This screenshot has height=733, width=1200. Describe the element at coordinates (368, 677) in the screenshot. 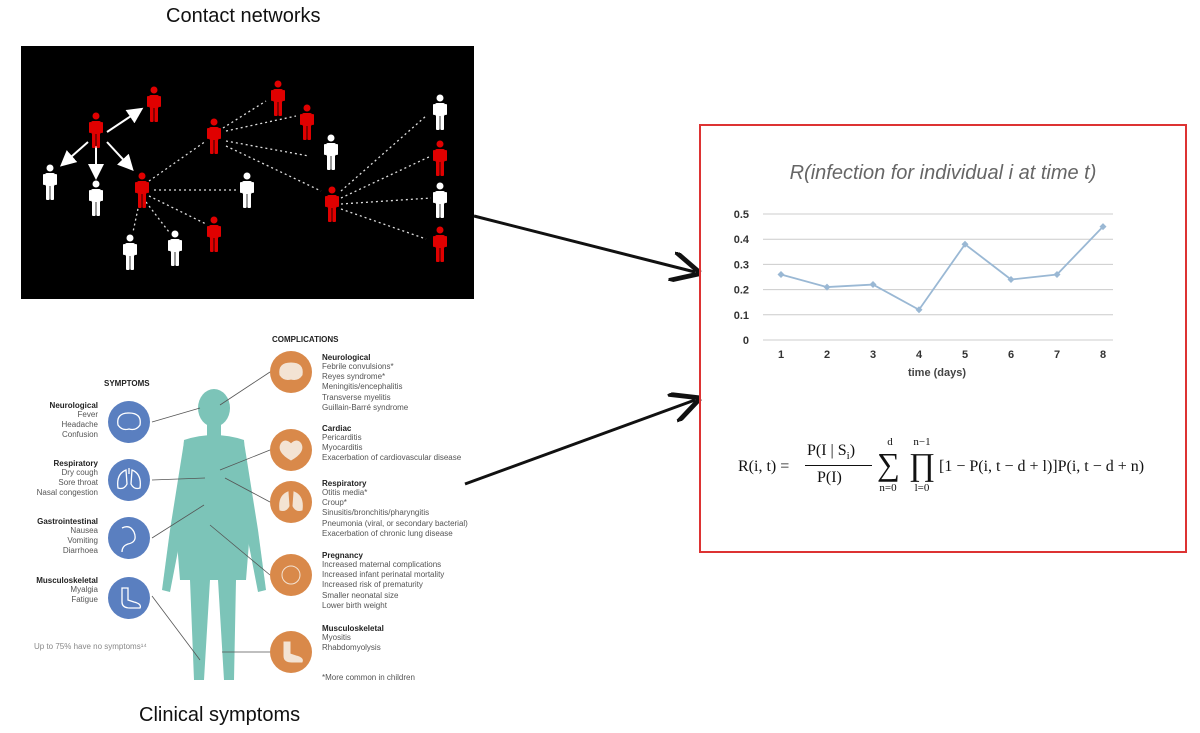

I see `complications-footnote: *More common in children` at that location.